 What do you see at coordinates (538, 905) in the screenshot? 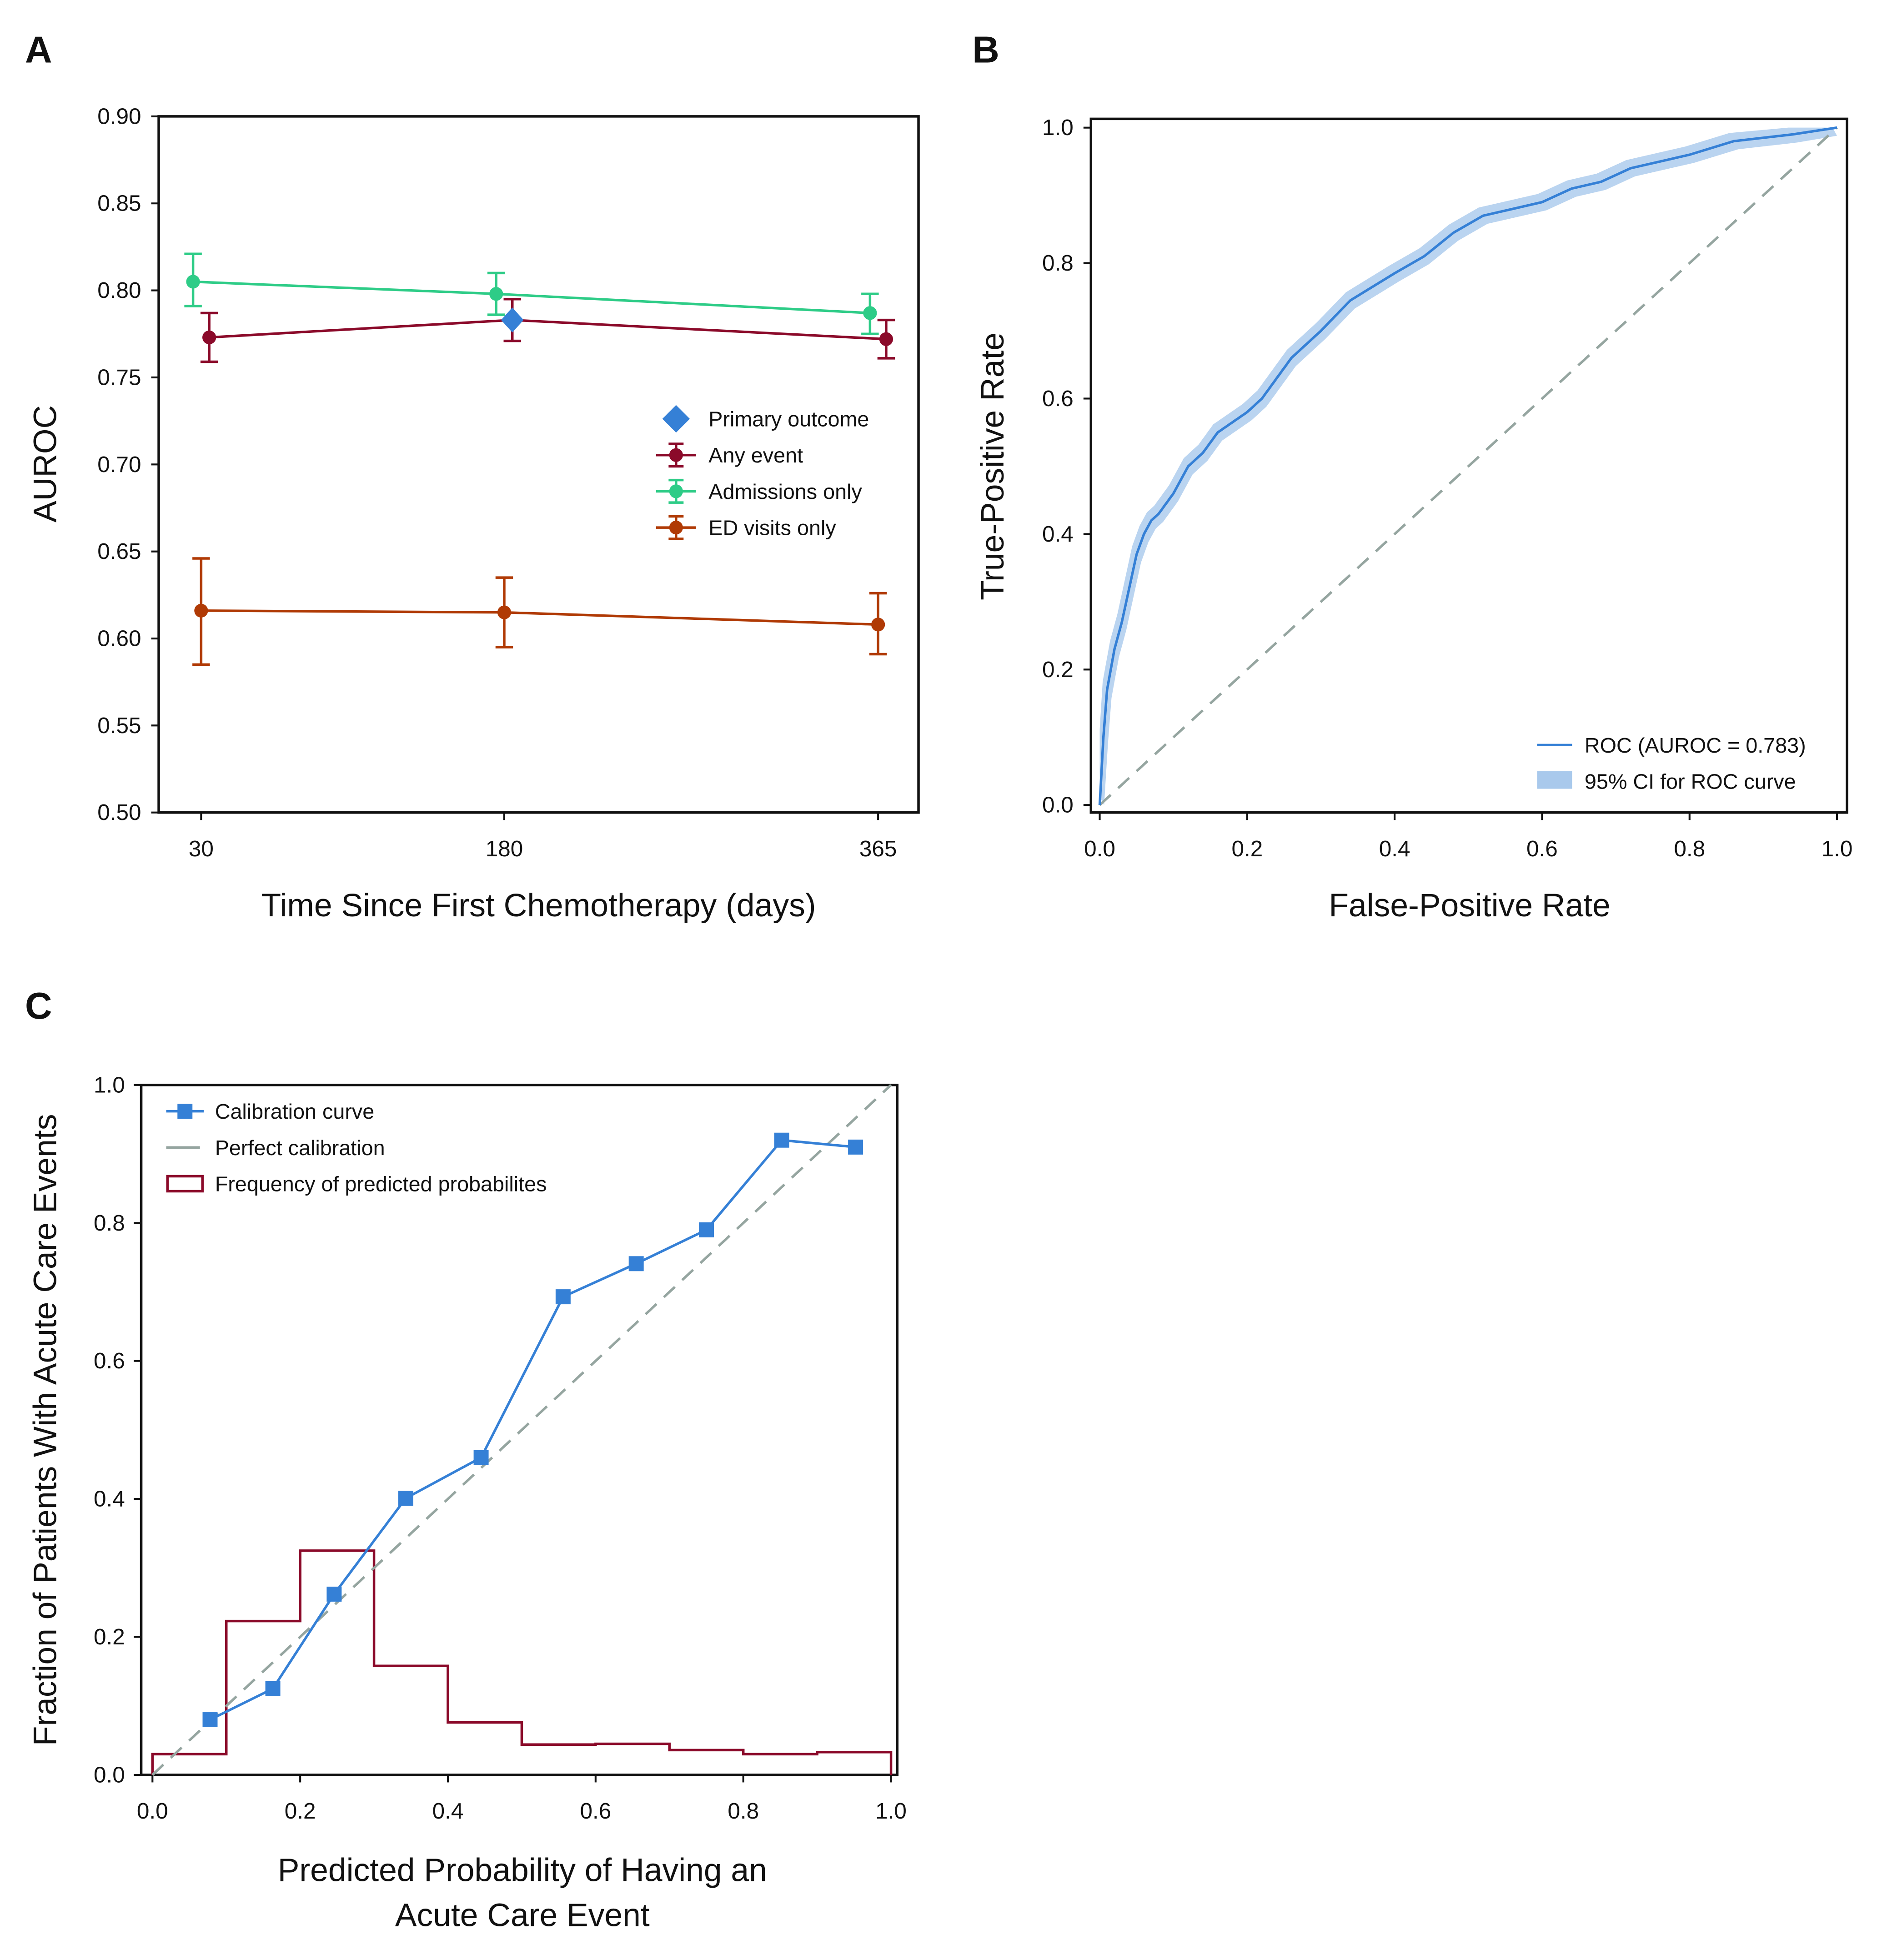
I see `panel-a-xlabel: Time Since First Chemotherapy (days)` at bounding box center [538, 905].